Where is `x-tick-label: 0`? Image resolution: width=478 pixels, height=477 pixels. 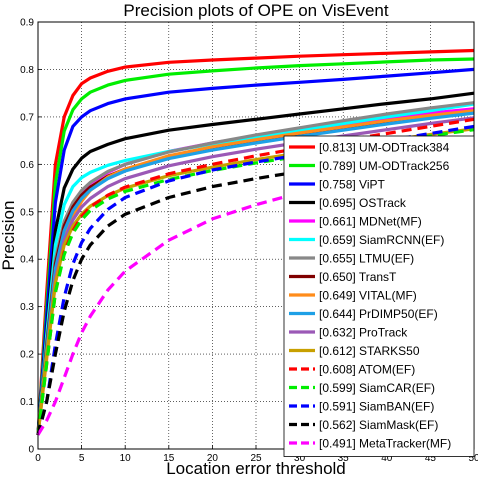 x-tick-label: 0 is located at coordinates (38, 458).